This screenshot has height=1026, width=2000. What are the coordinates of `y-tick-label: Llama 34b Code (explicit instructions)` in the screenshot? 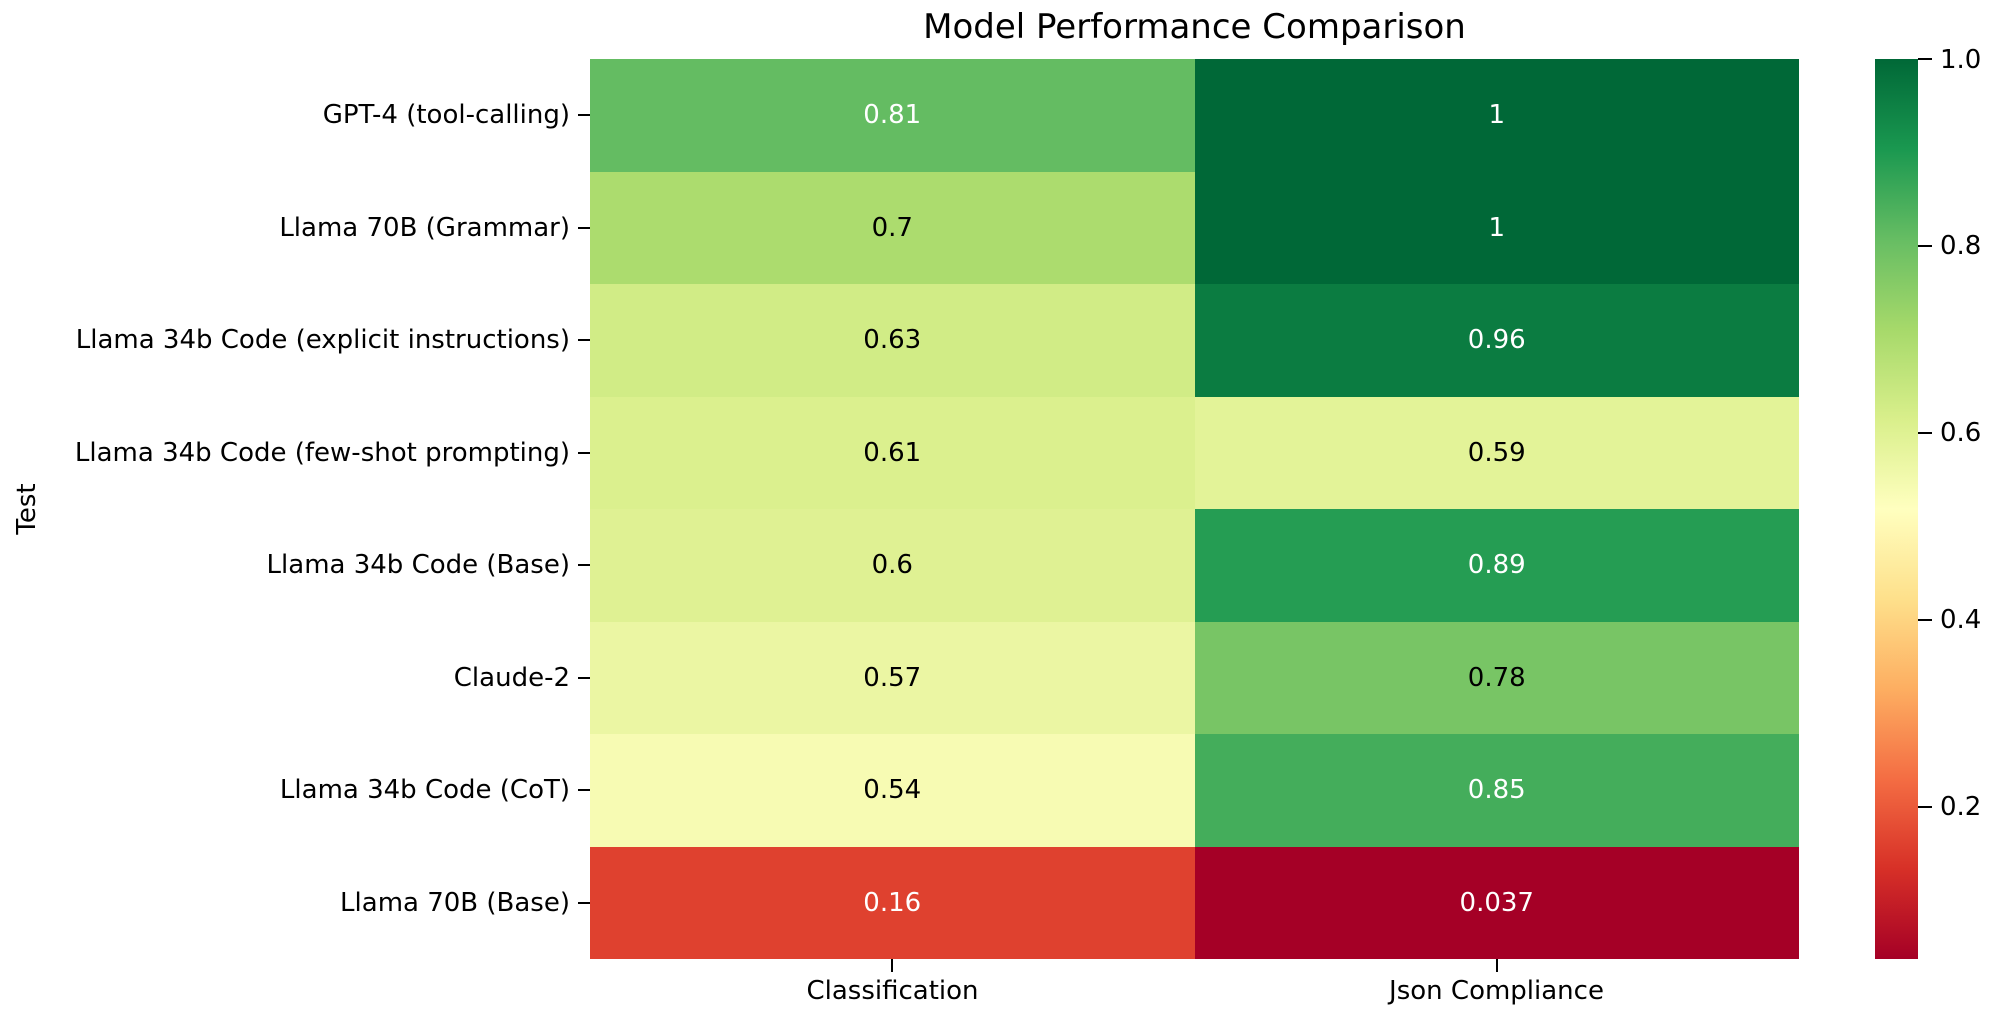 It's located at (322, 340).